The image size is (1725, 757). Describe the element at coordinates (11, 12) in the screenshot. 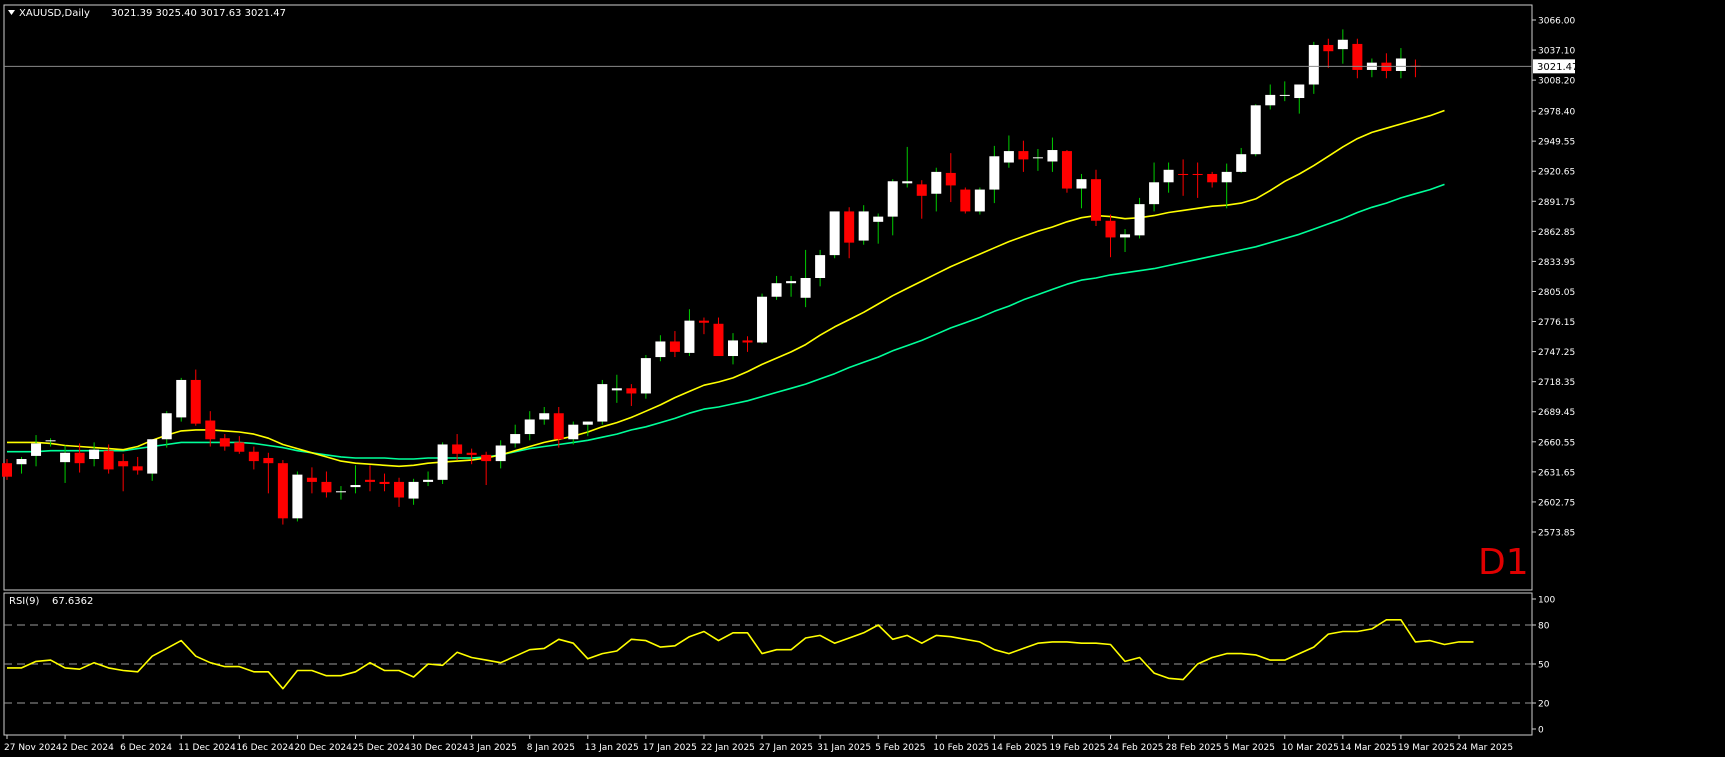

I see `chart-menu-triangle-icon` at that location.